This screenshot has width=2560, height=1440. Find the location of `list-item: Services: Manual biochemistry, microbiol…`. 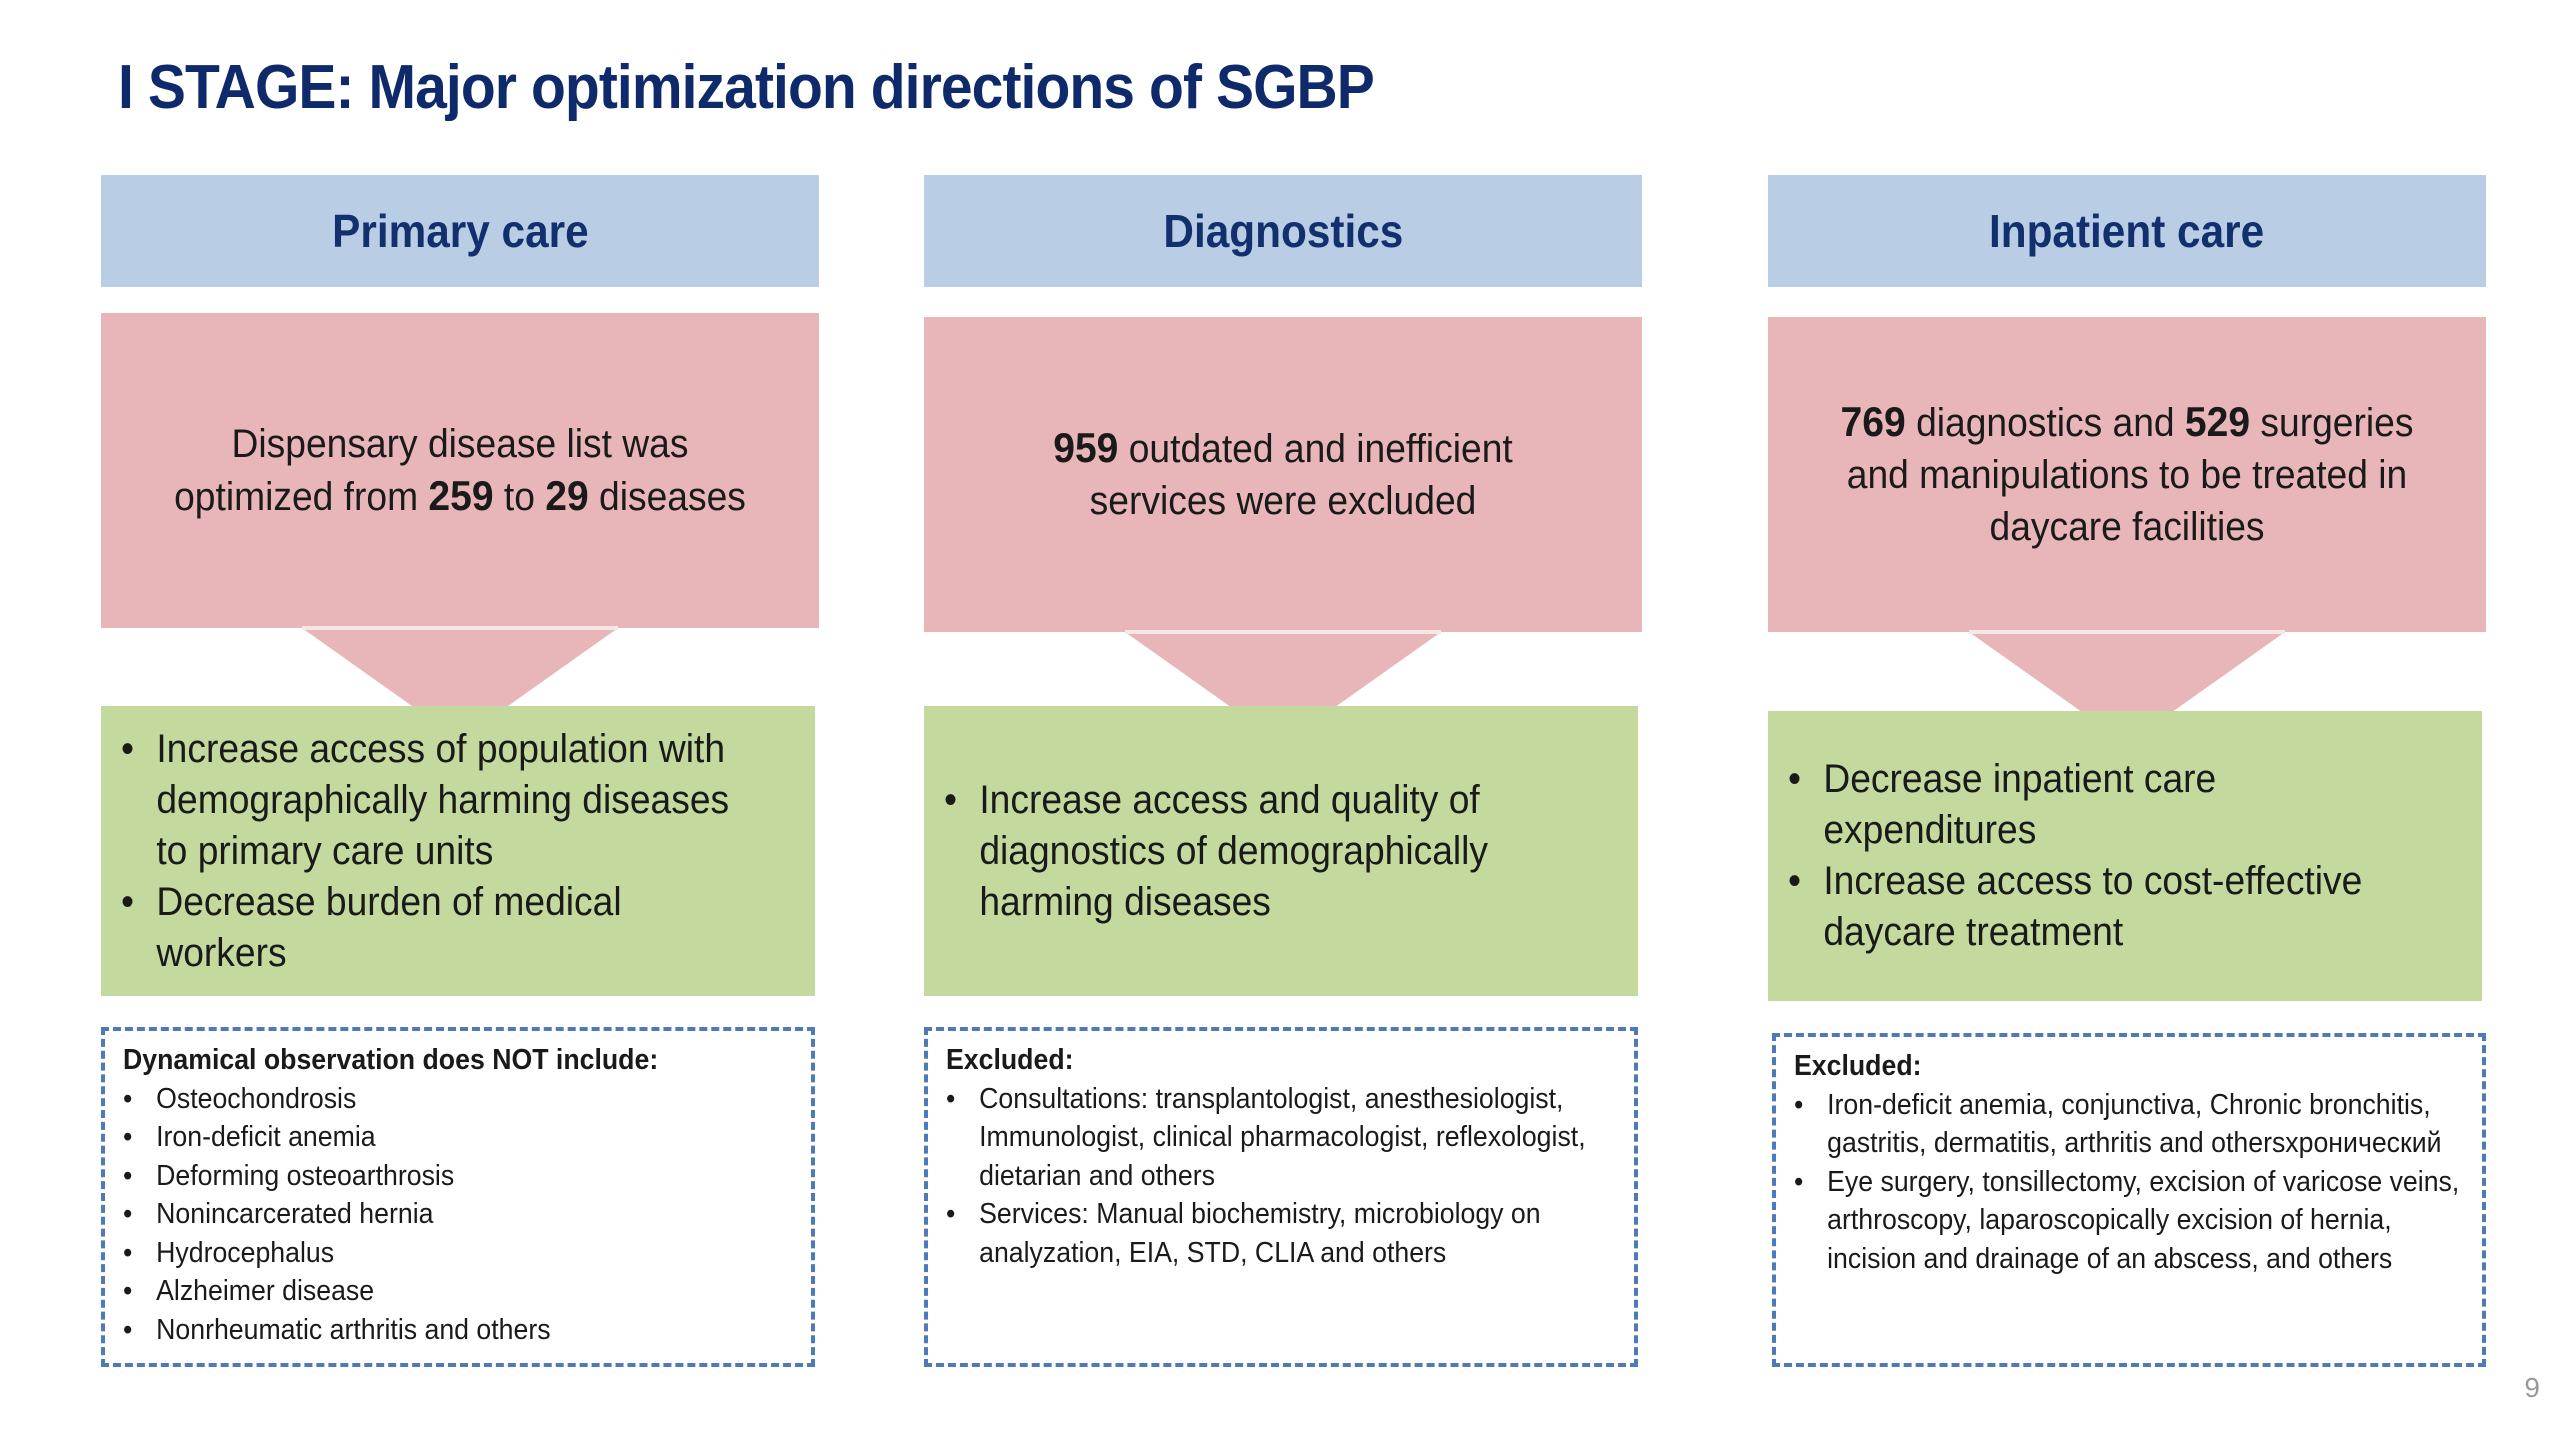

list-item: Services: Manual biochemistry, microbiol… is located at coordinates (1286, 1233).